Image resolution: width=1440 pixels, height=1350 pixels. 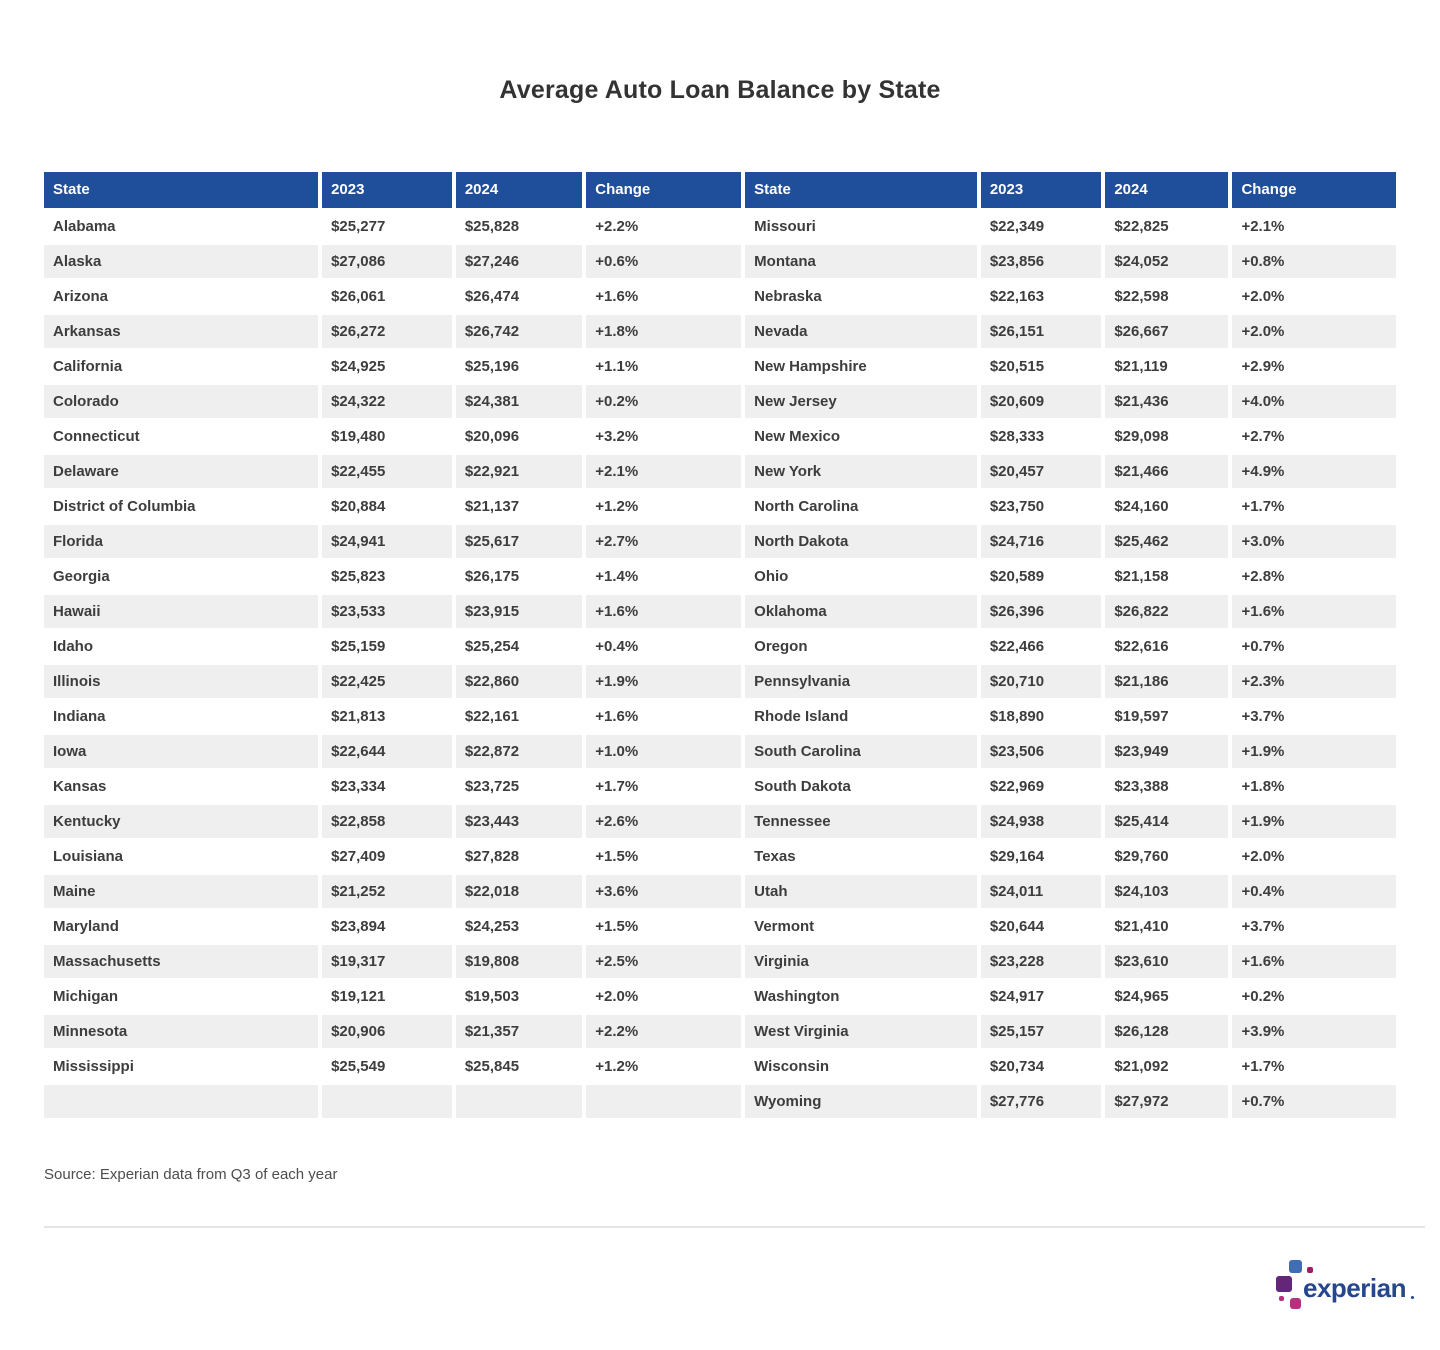 What do you see at coordinates (861, 541) in the screenshot?
I see `cell-state: North Dakota` at bounding box center [861, 541].